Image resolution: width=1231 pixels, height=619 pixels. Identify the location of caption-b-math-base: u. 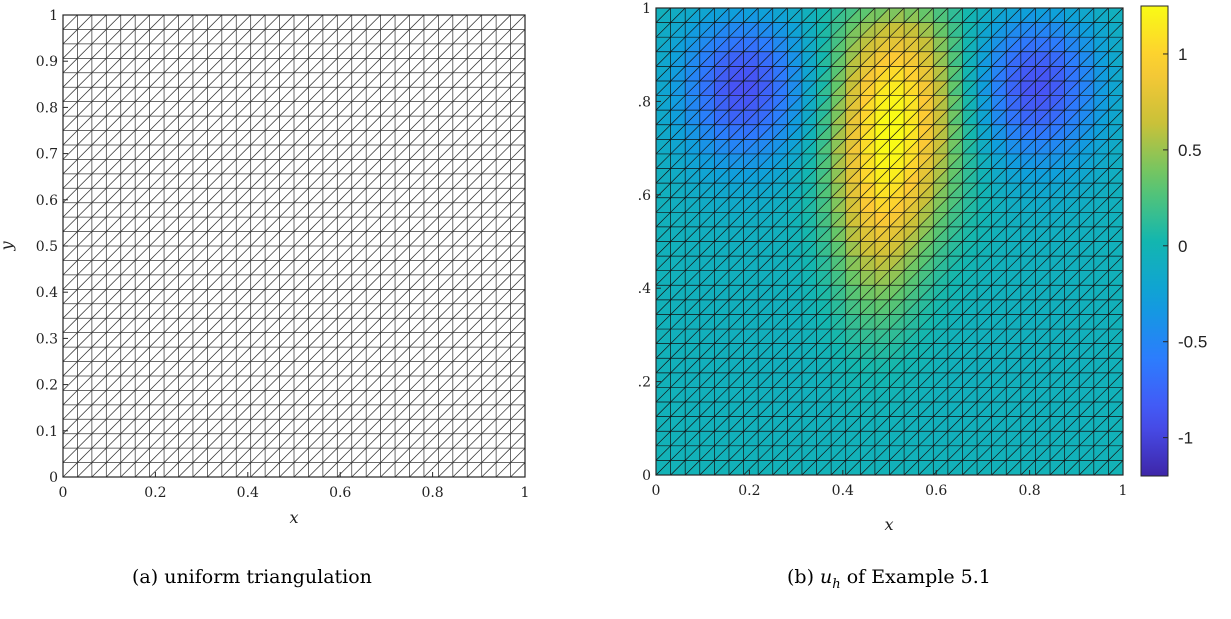
(826, 577).